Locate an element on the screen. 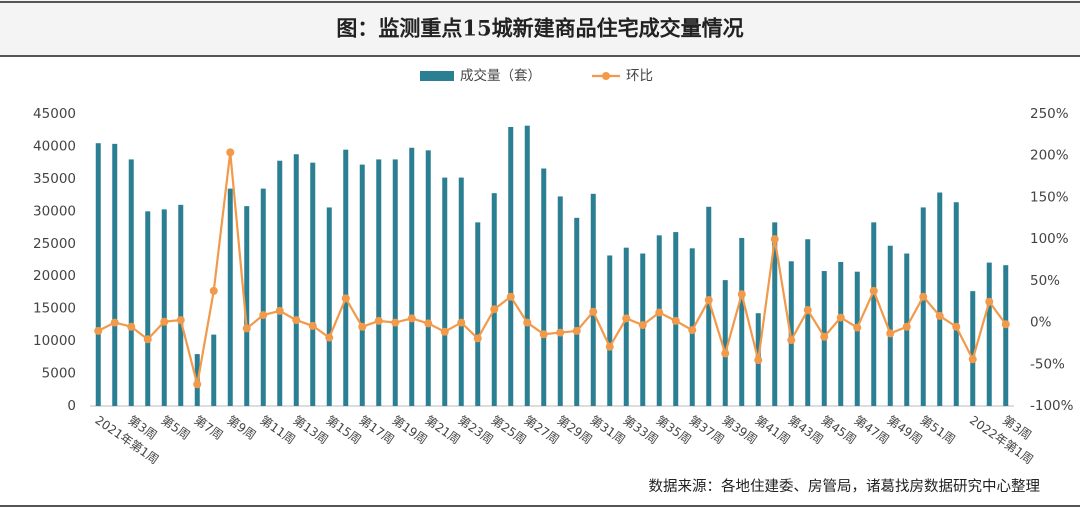 The image size is (1080, 508). y-tick-label: 0 is located at coordinates (71, 406).